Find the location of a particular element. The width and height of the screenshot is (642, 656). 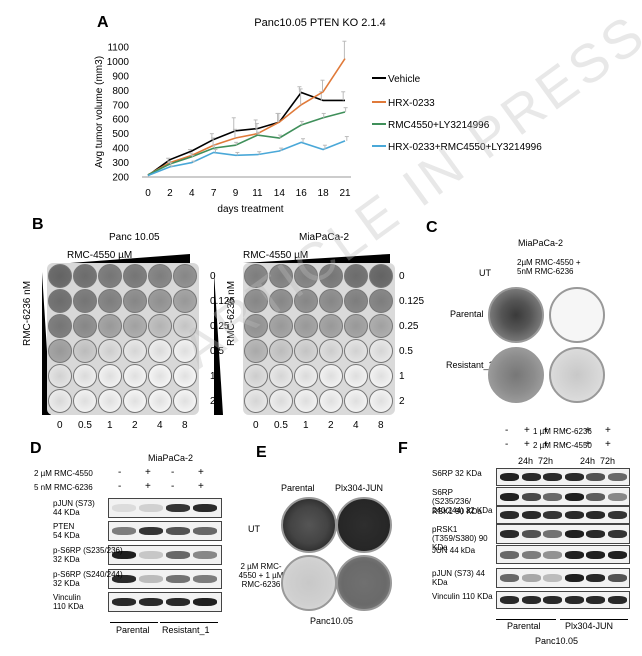

blot-d-kda: 32 KDa is located at coordinates (66, 583).